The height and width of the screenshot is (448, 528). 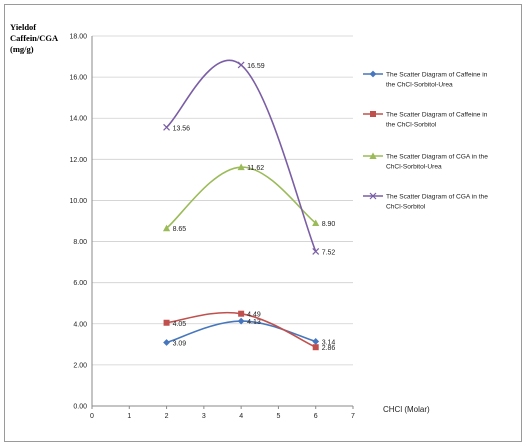 What do you see at coordinates (329, 342) in the screenshot?
I see `data-label: 3.14` at bounding box center [329, 342].